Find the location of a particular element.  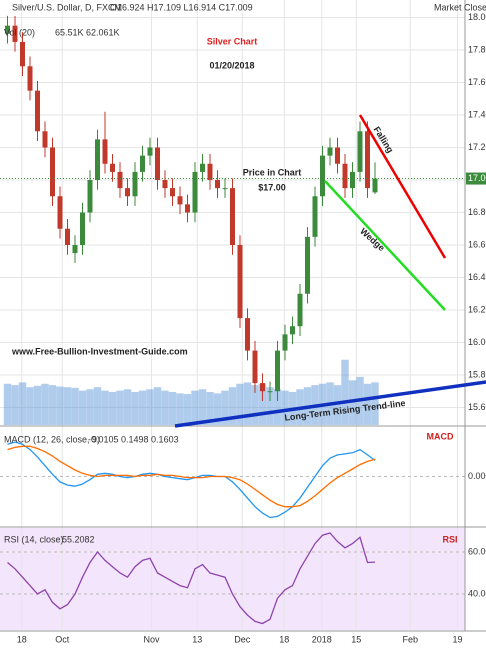

macd-readings: -0.0105 0.1498 0.1603 is located at coordinates (133, 439).